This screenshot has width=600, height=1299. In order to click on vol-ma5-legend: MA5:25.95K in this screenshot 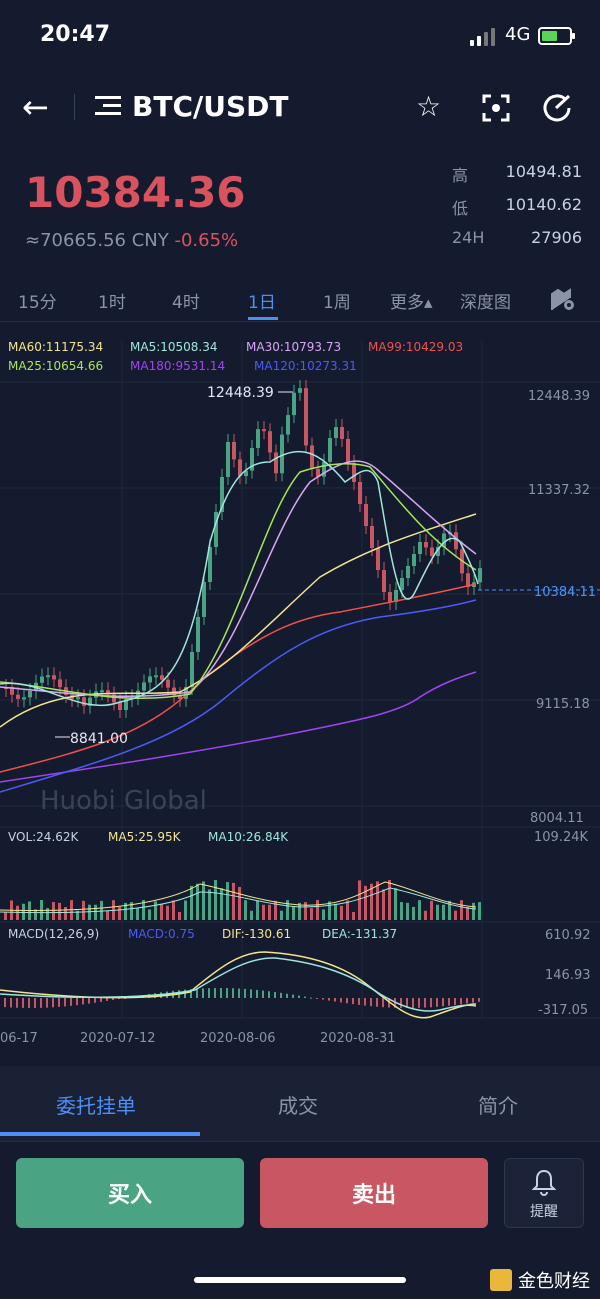, I will do `click(145, 837)`.